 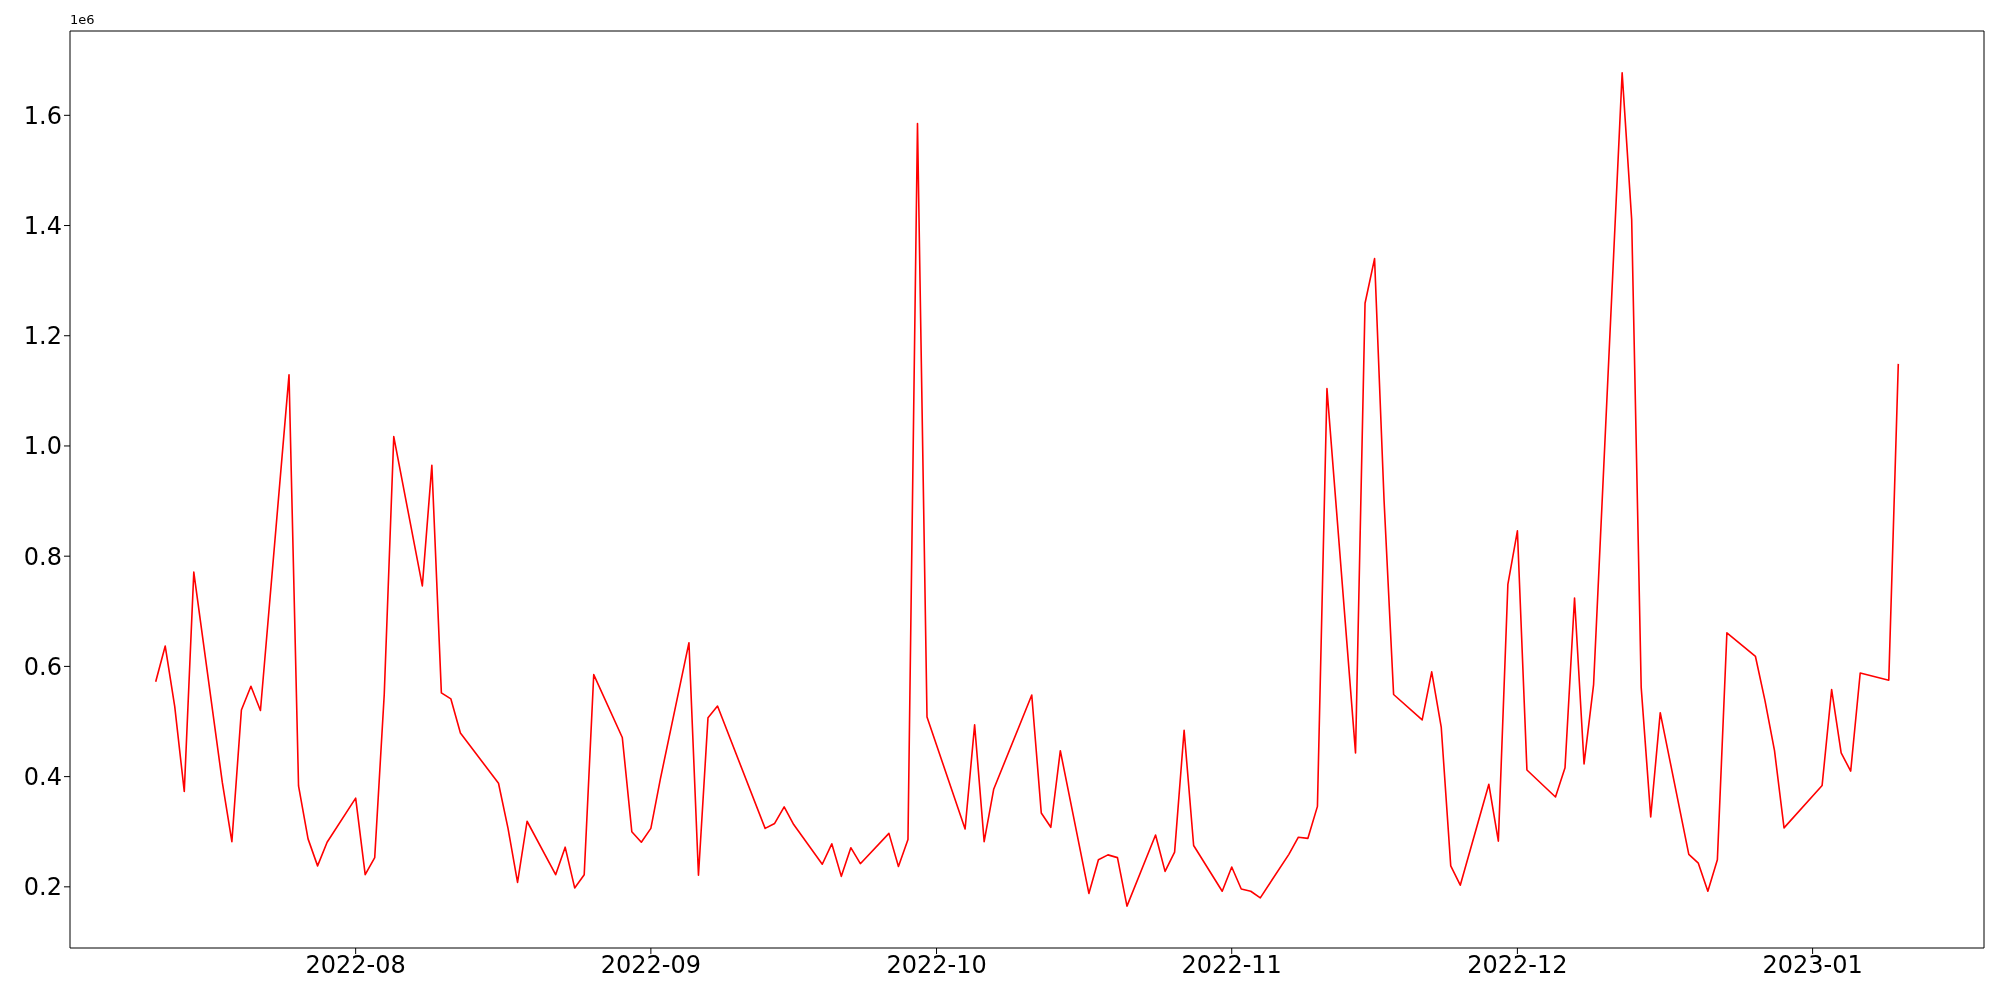 What do you see at coordinates (42, 556) in the screenshot?
I see `y-tick-label: 0.8` at bounding box center [42, 556].